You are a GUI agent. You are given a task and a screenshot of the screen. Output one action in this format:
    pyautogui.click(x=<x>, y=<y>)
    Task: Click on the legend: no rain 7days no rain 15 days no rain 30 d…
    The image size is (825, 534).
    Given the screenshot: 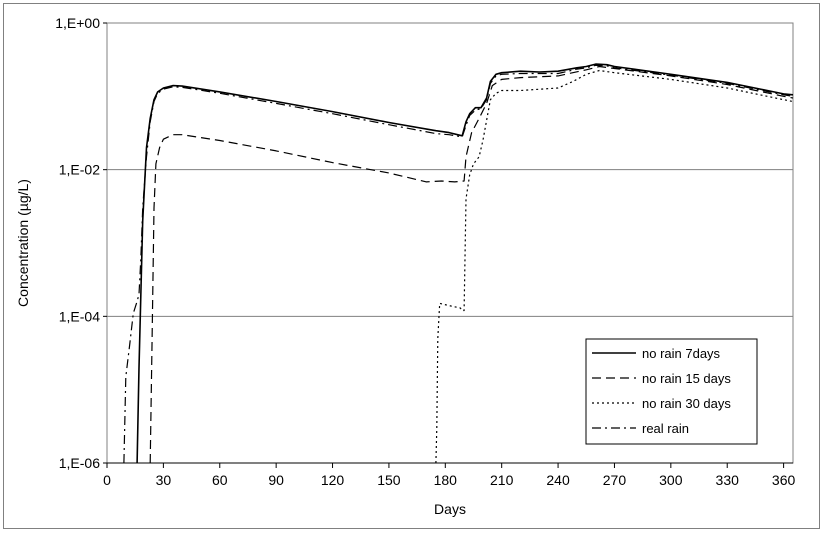 What is the action you would take?
    pyautogui.click(x=671, y=391)
    